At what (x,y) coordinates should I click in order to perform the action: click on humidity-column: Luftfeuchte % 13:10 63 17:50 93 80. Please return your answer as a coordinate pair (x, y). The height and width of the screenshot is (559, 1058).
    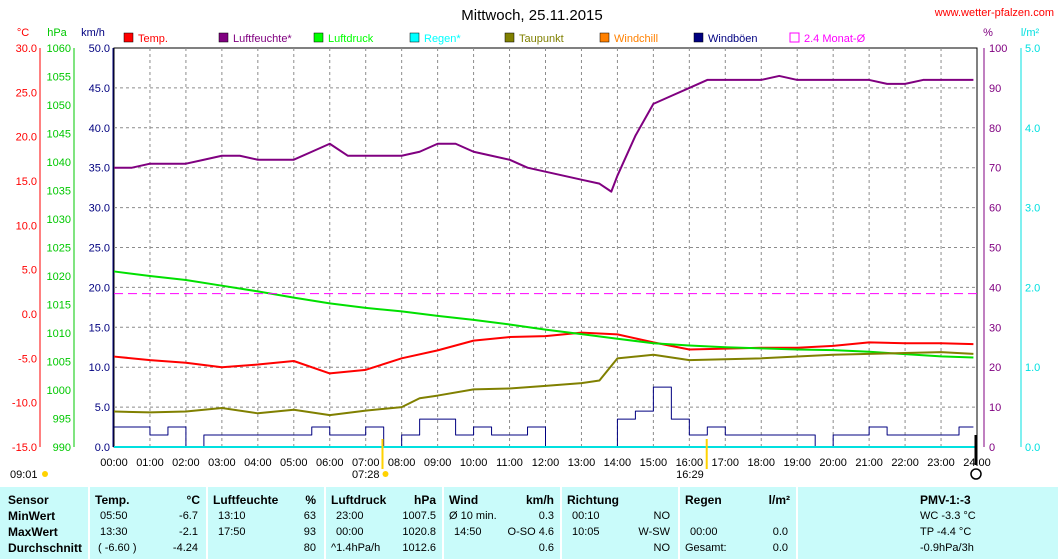
    Looking at the image, I should click on (266, 523).